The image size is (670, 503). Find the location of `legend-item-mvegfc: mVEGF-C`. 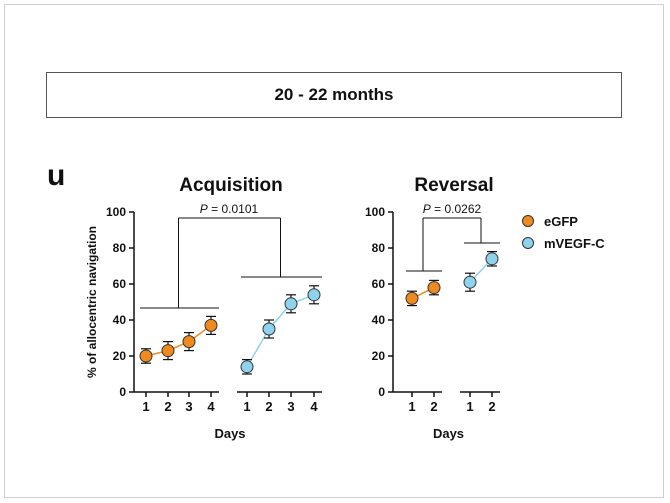

legend-item-mvegfc: mVEGF-C is located at coordinates (563, 243).